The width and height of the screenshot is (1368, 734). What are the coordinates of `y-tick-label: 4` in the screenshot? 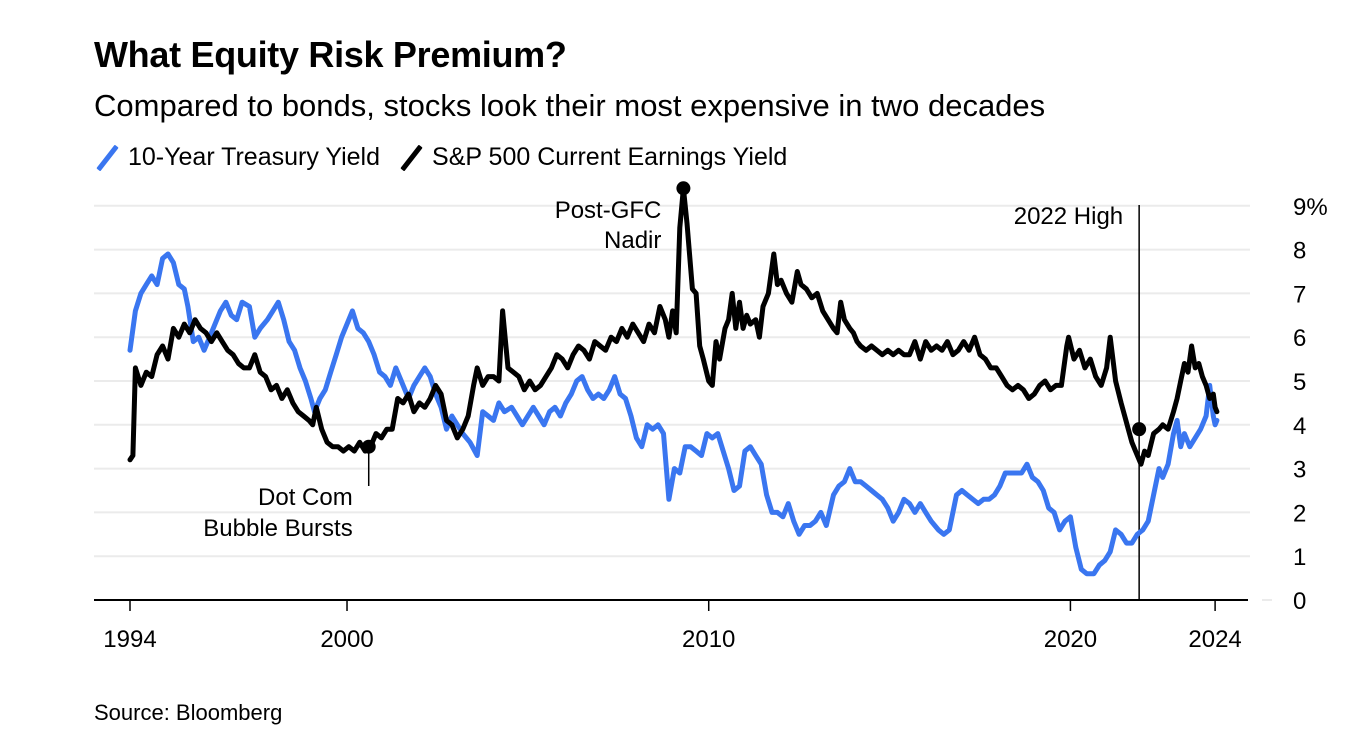 It's located at (1299, 426).